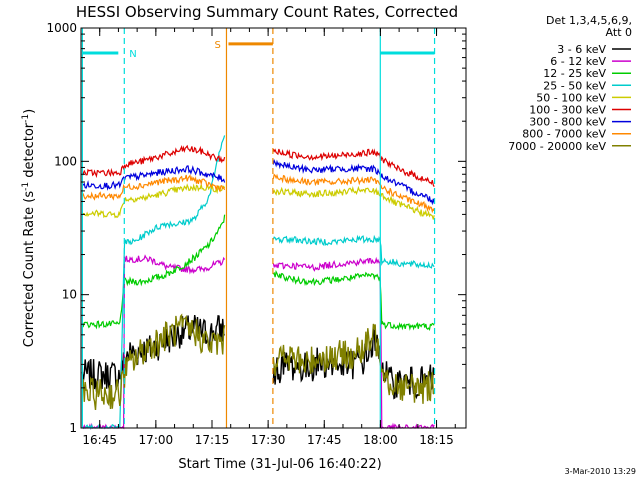  I want to click on x-tick-label: 18:00, so click(380, 440).